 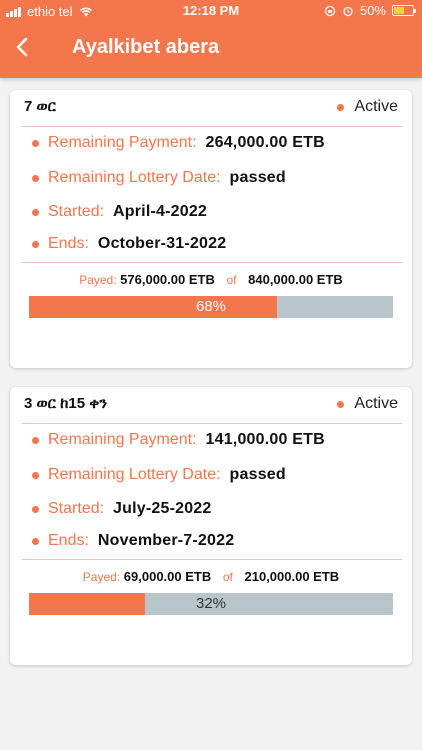 I want to click on progress-bar: 32%, so click(x=211, y=604).